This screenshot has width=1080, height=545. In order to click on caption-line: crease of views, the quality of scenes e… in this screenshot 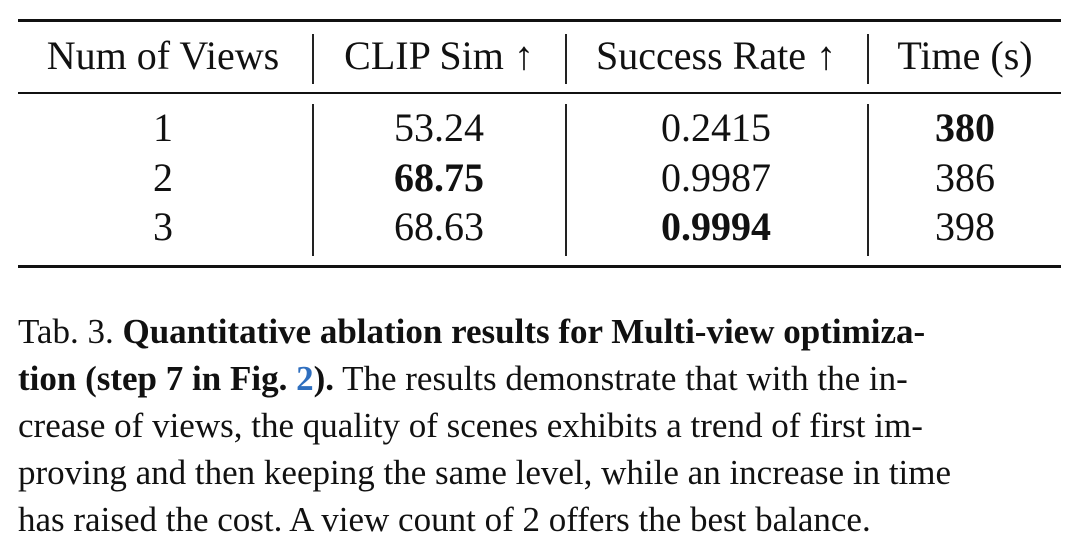, I will do `click(470, 425)`.